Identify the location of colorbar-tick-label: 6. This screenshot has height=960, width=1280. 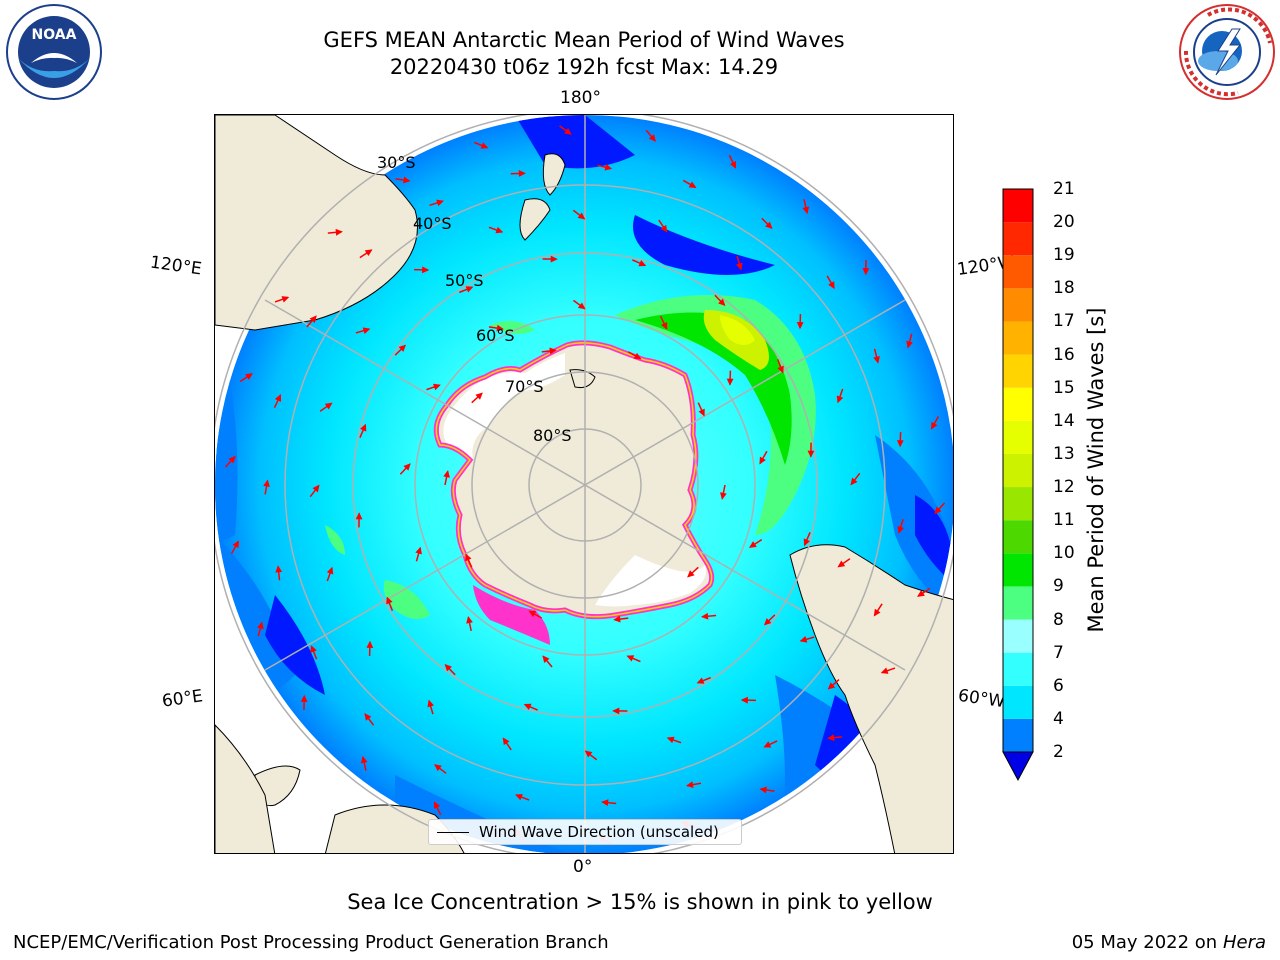
(1058, 685).